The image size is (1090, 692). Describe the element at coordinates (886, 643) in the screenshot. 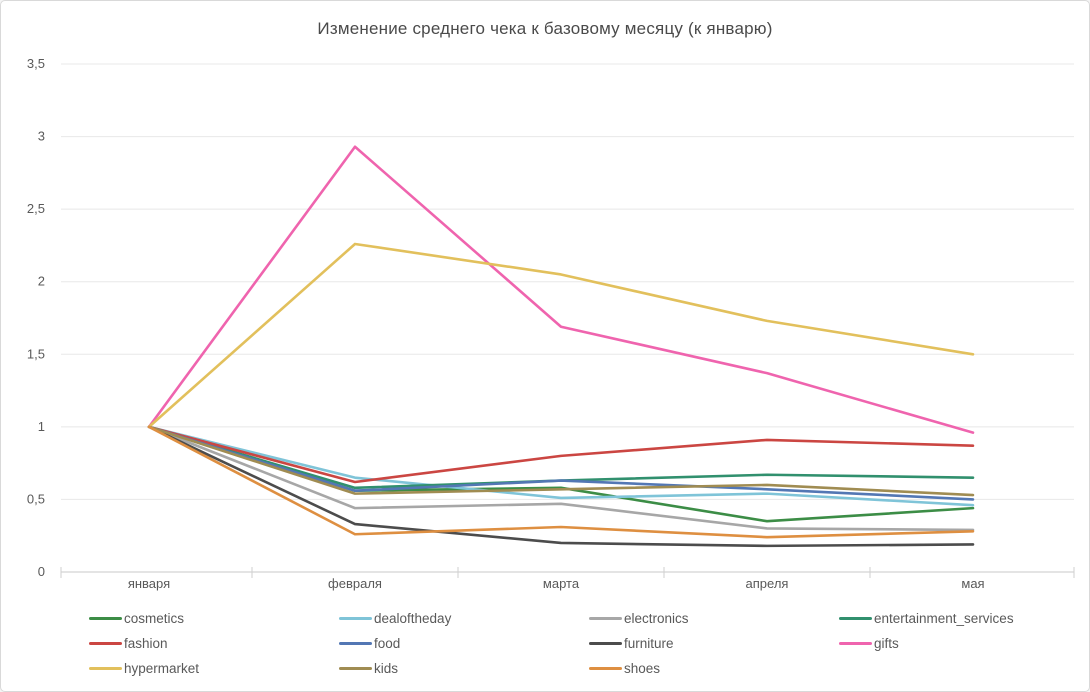

I see `legend-label: gifts` at that location.